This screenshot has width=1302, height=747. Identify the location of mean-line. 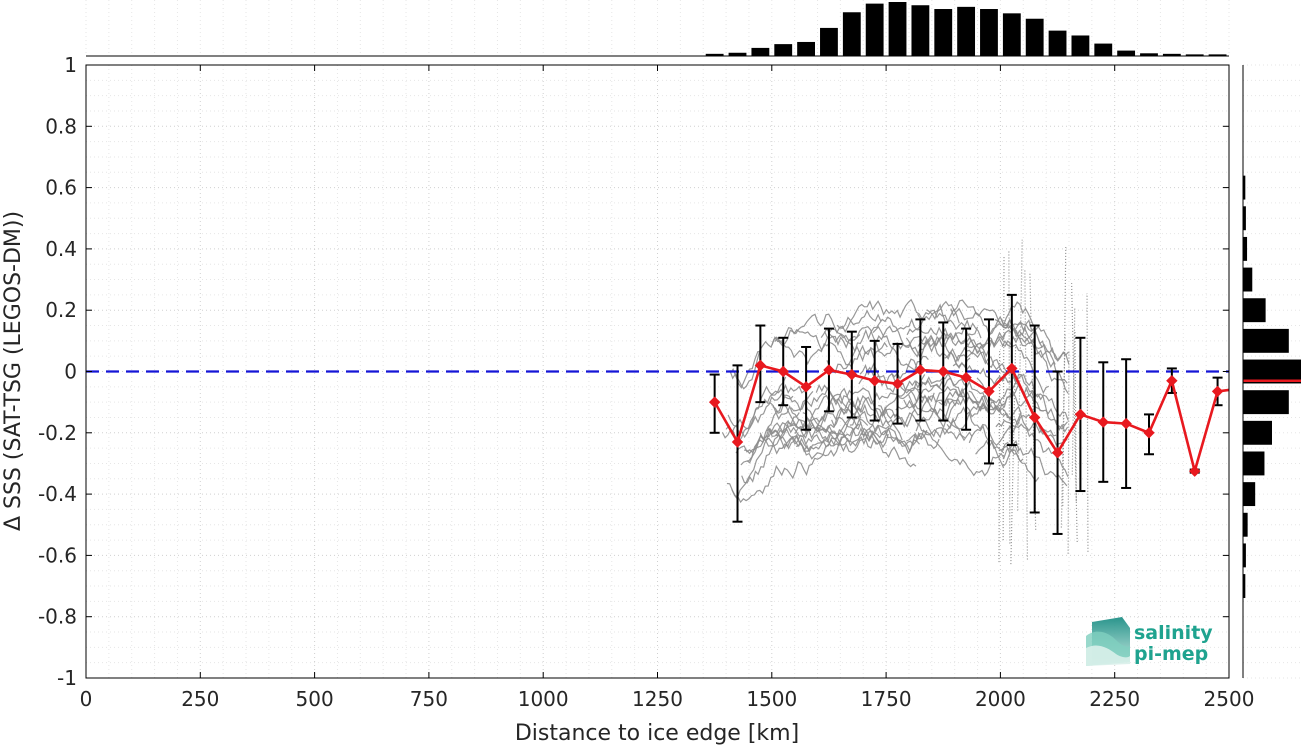
(971, 420).